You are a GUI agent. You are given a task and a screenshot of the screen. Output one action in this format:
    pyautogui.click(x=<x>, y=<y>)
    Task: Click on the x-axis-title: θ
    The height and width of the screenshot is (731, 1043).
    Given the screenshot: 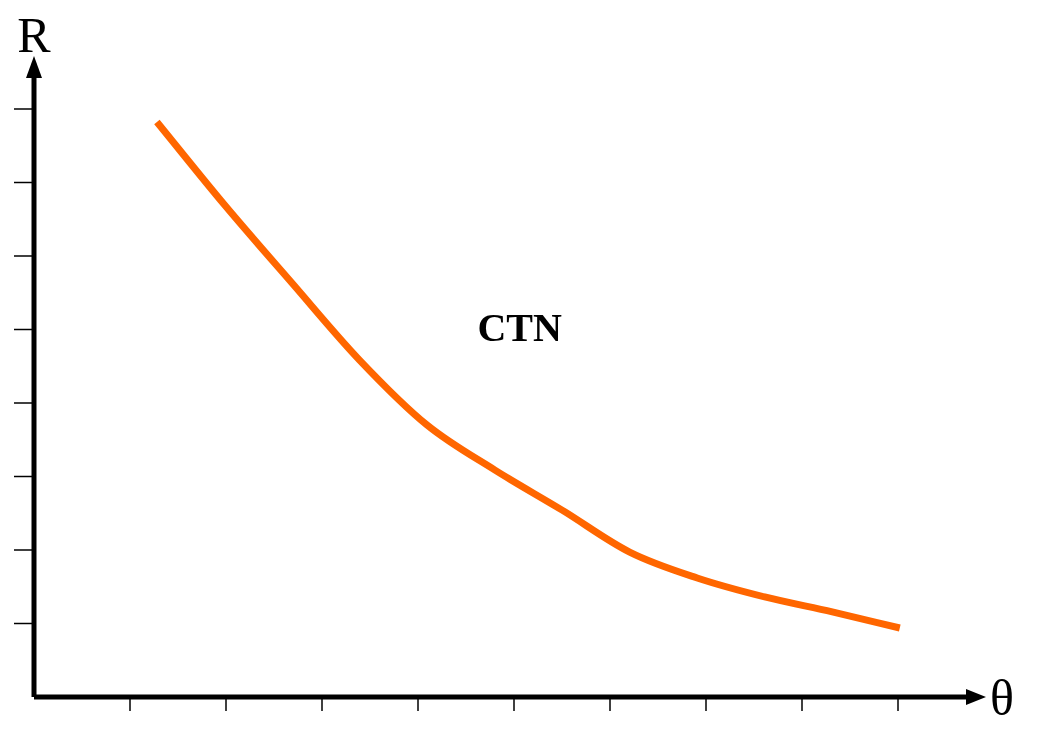 What is the action you would take?
    pyautogui.click(x=1002, y=698)
    